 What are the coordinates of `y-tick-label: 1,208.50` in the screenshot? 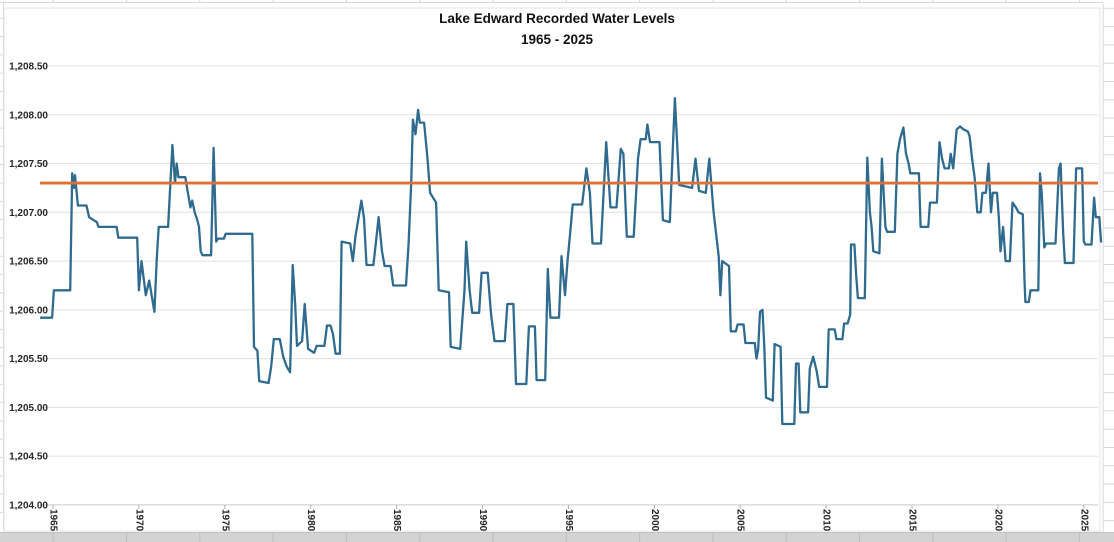 It's located at (28, 67).